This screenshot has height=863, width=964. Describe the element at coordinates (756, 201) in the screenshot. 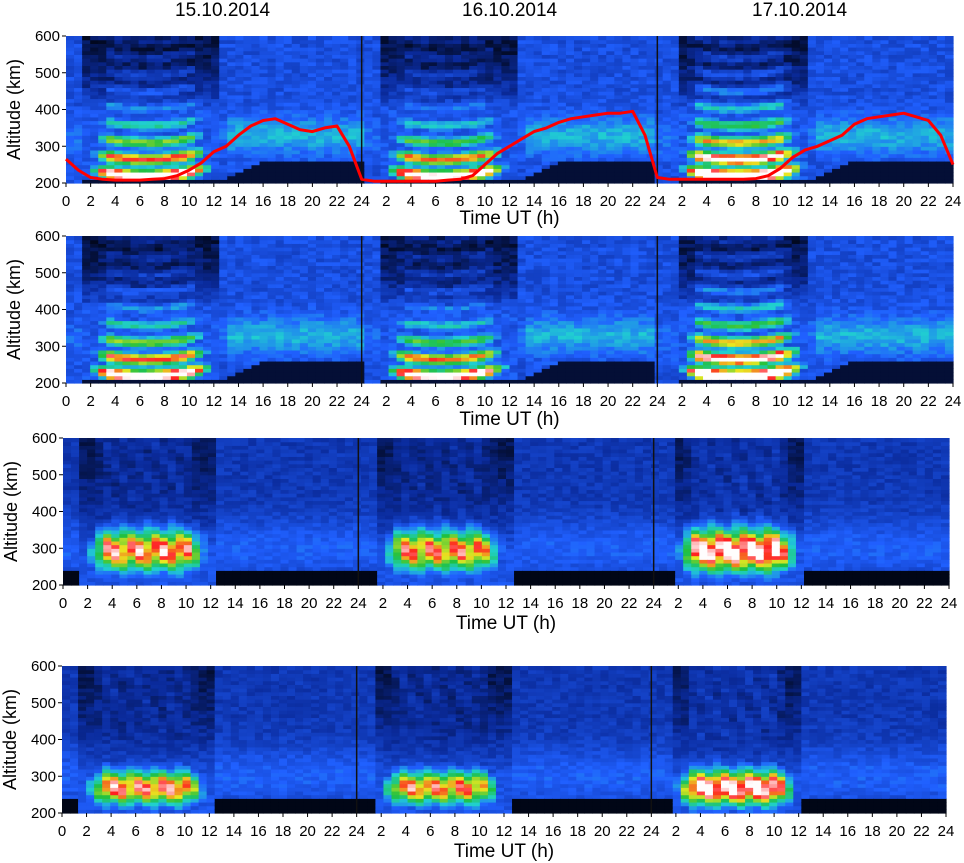

I see `x-tick-label: 8` at that location.